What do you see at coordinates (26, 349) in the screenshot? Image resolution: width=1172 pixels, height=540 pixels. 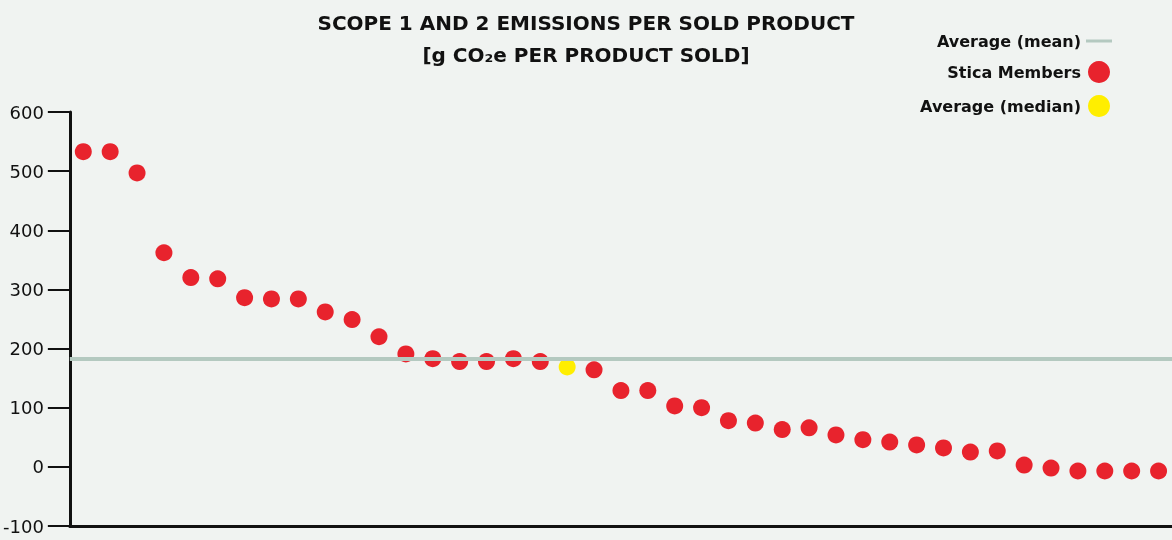 I see `y-tick-label: 200` at bounding box center [26, 349].